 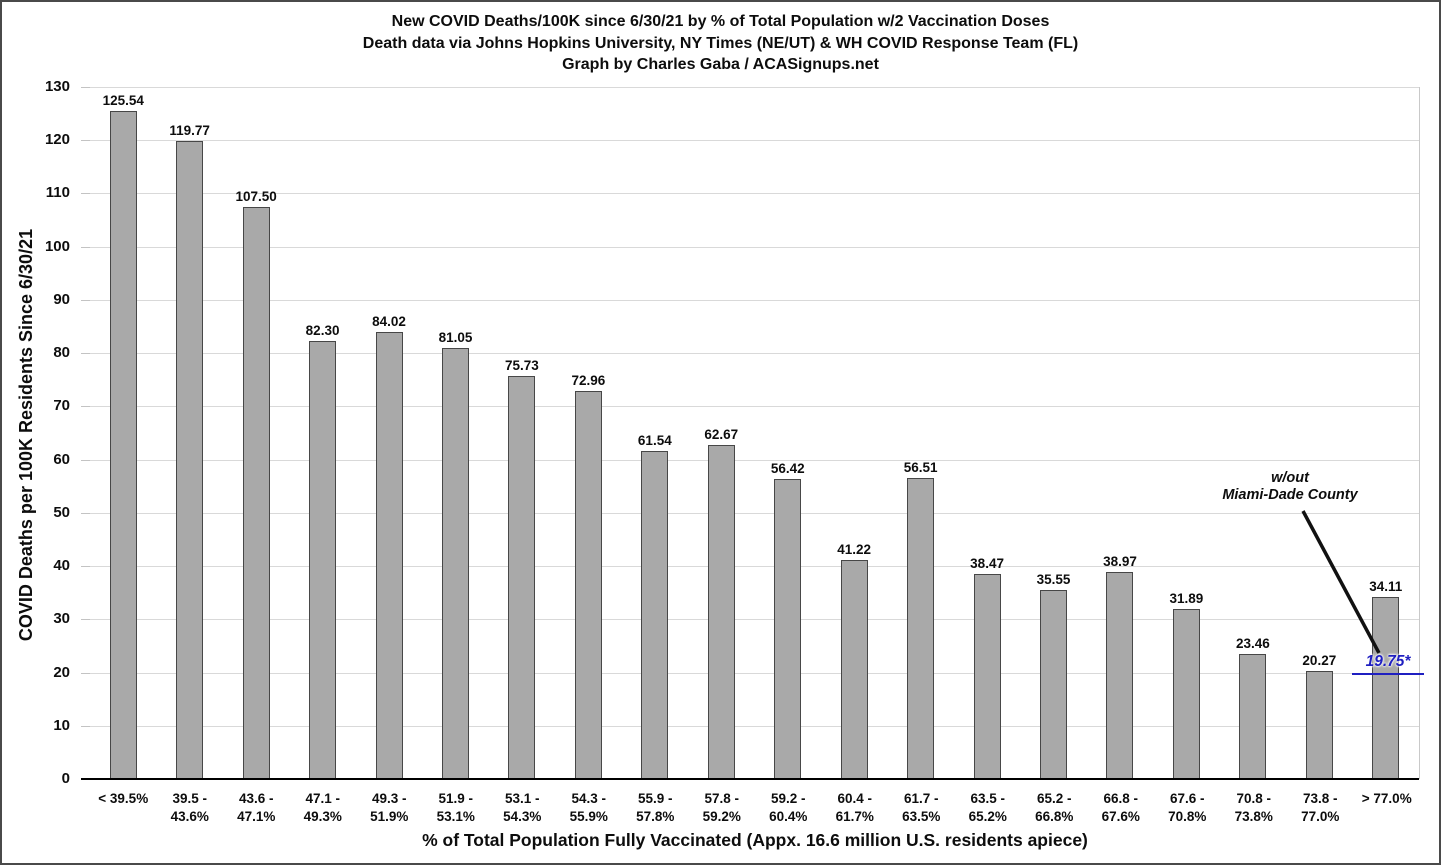 What do you see at coordinates (1386, 433) in the screenshot?
I see `bar-column: 34.11` at bounding box center [1386, 433].